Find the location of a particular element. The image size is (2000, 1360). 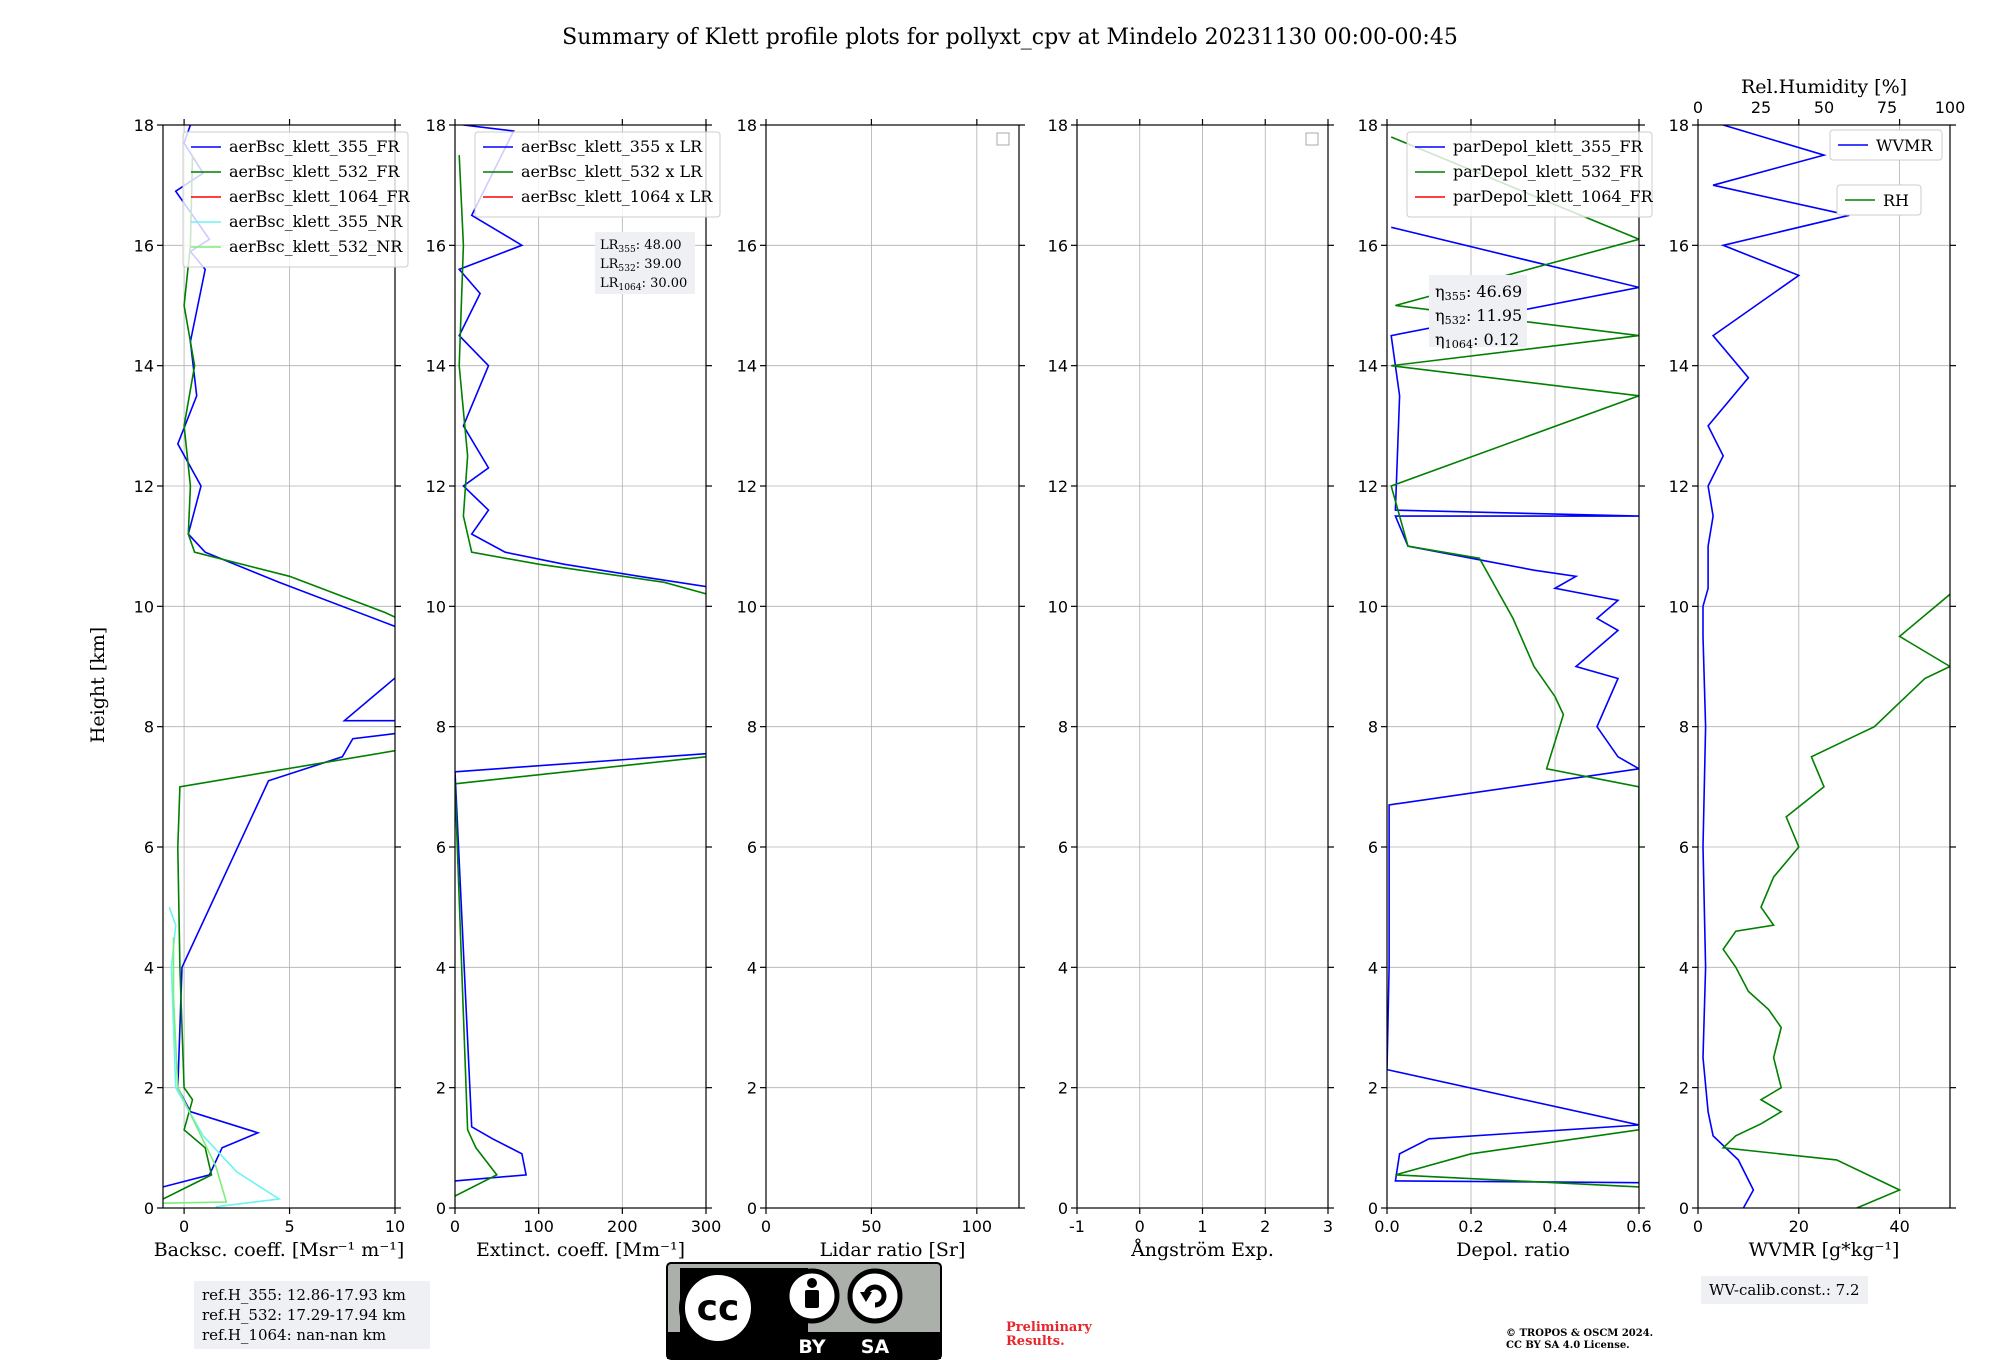

legend-label: aerBsc_klett_532_FR is located at coordinates (314, 171).